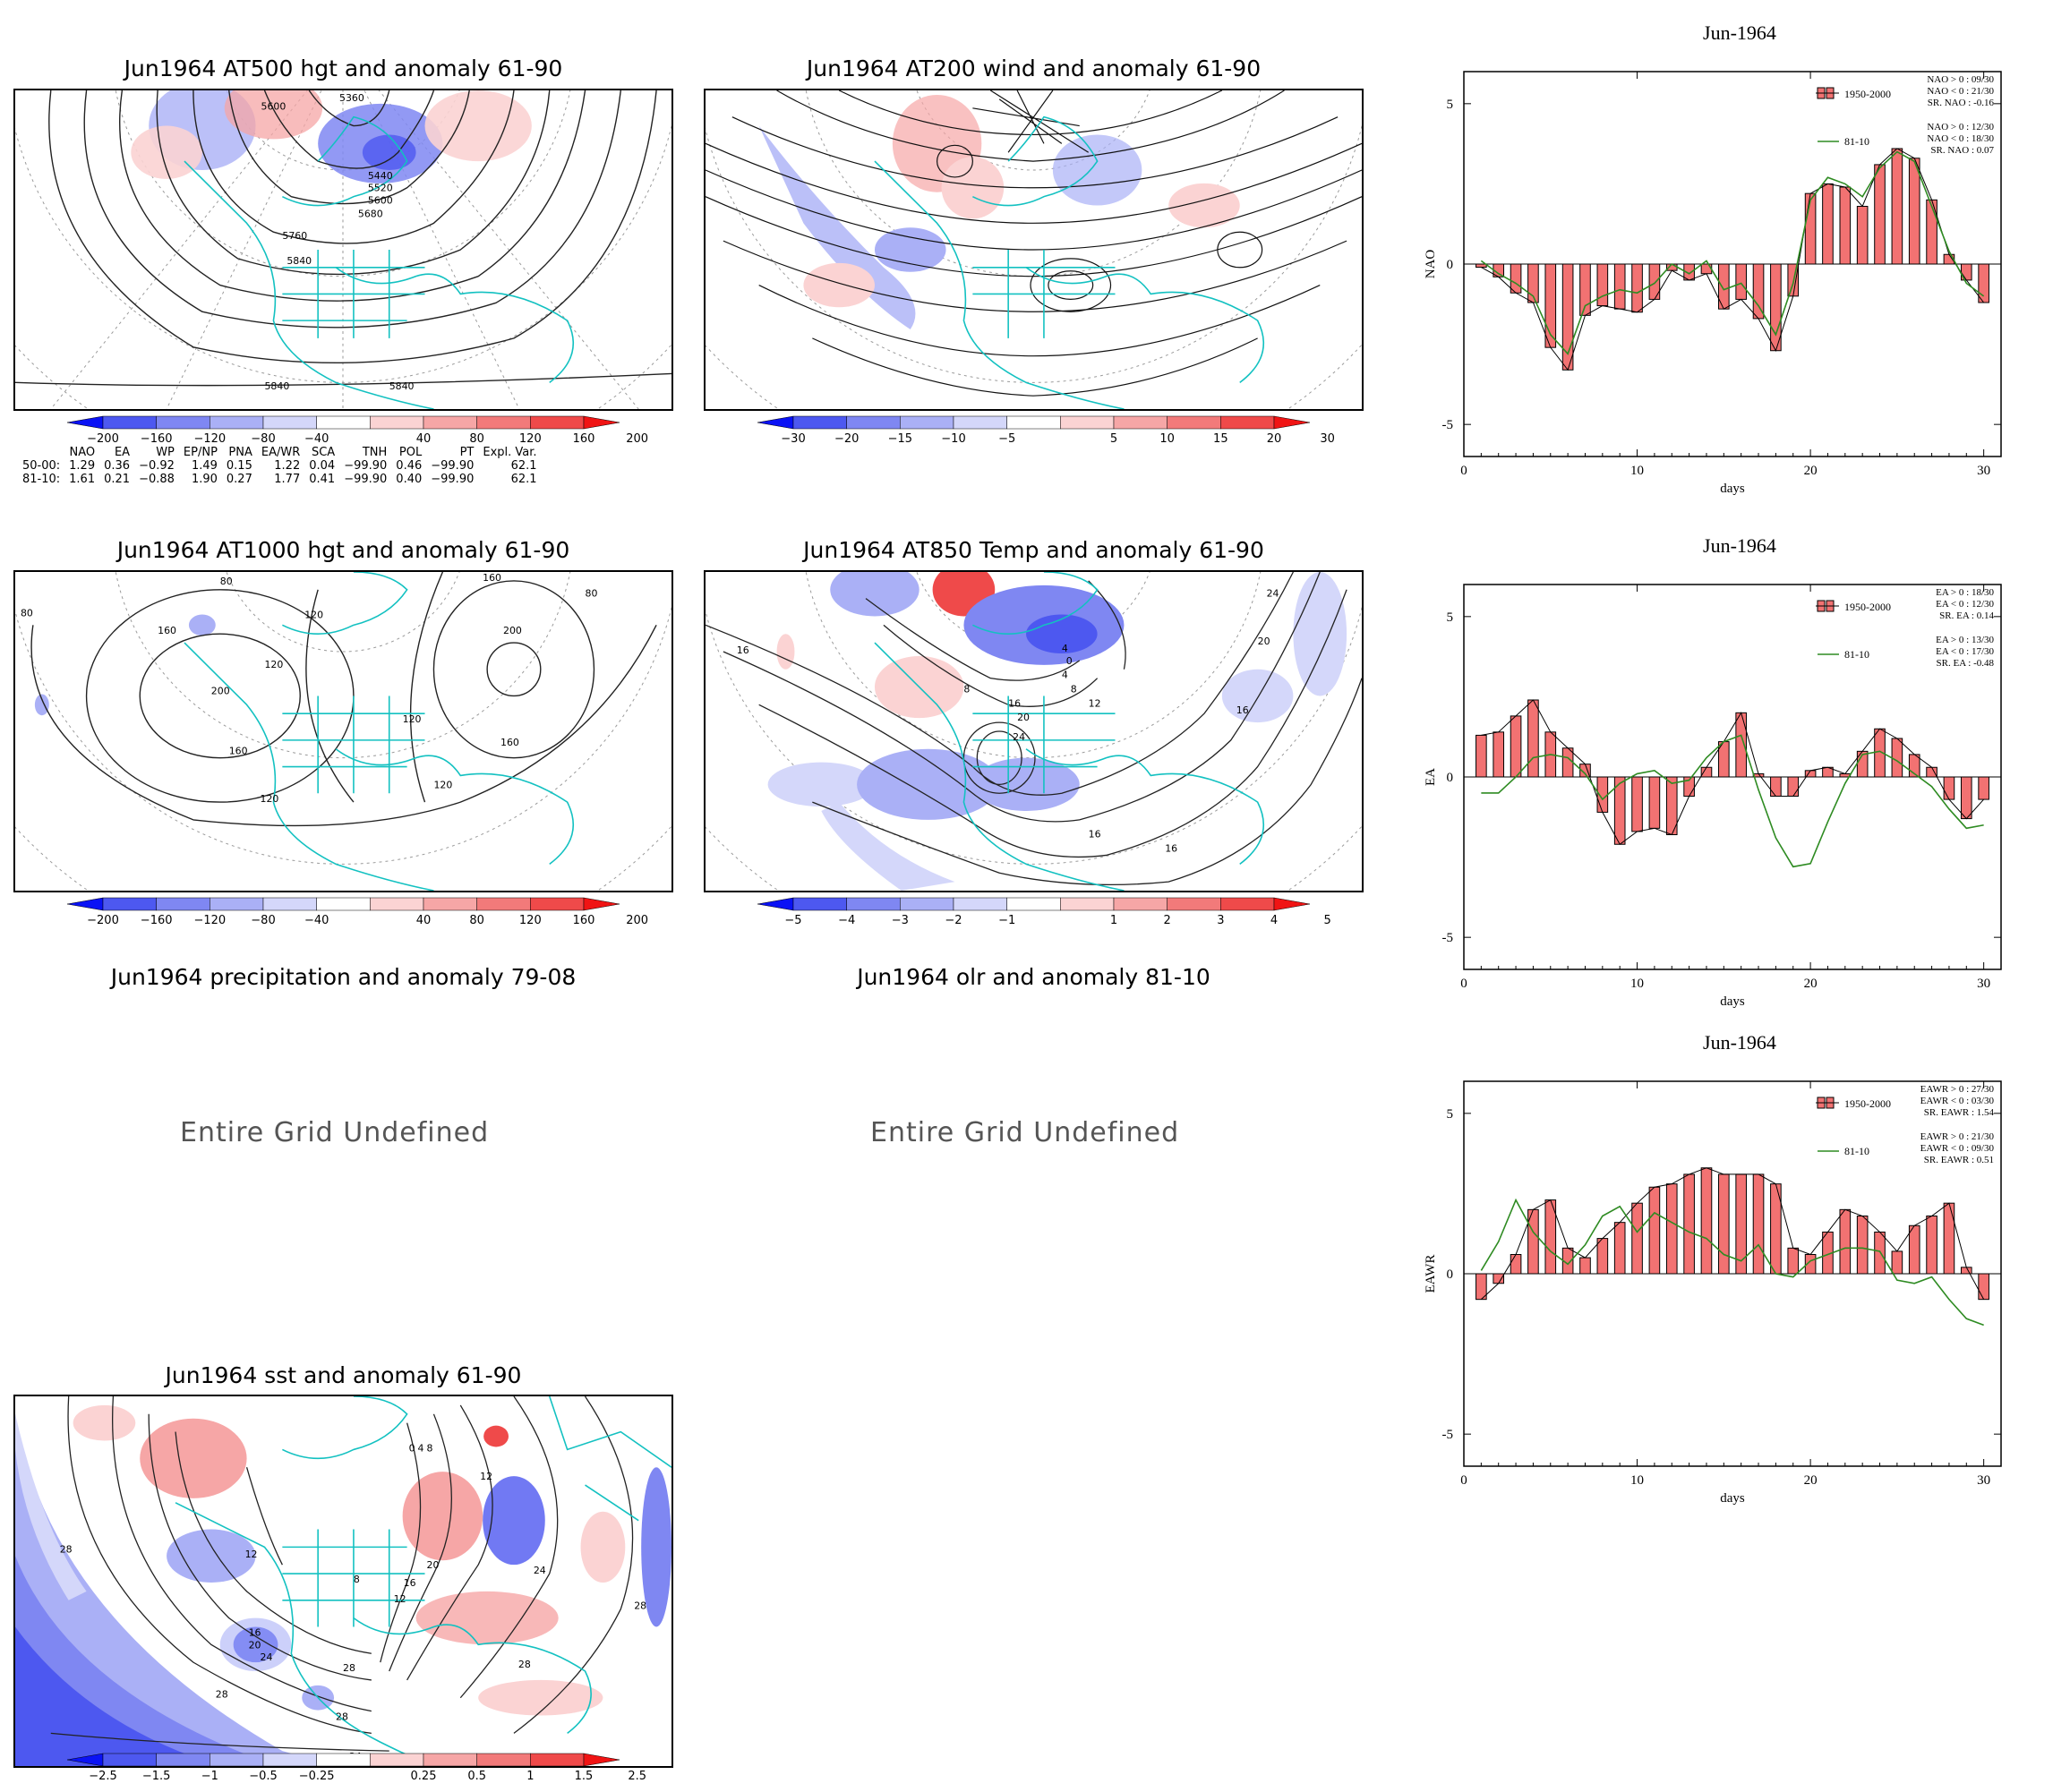 The image size is (2070, 1792). Describe the element at coordinates (409, 466) in the screenshot. I see `index-cell: 0.46` at that location.